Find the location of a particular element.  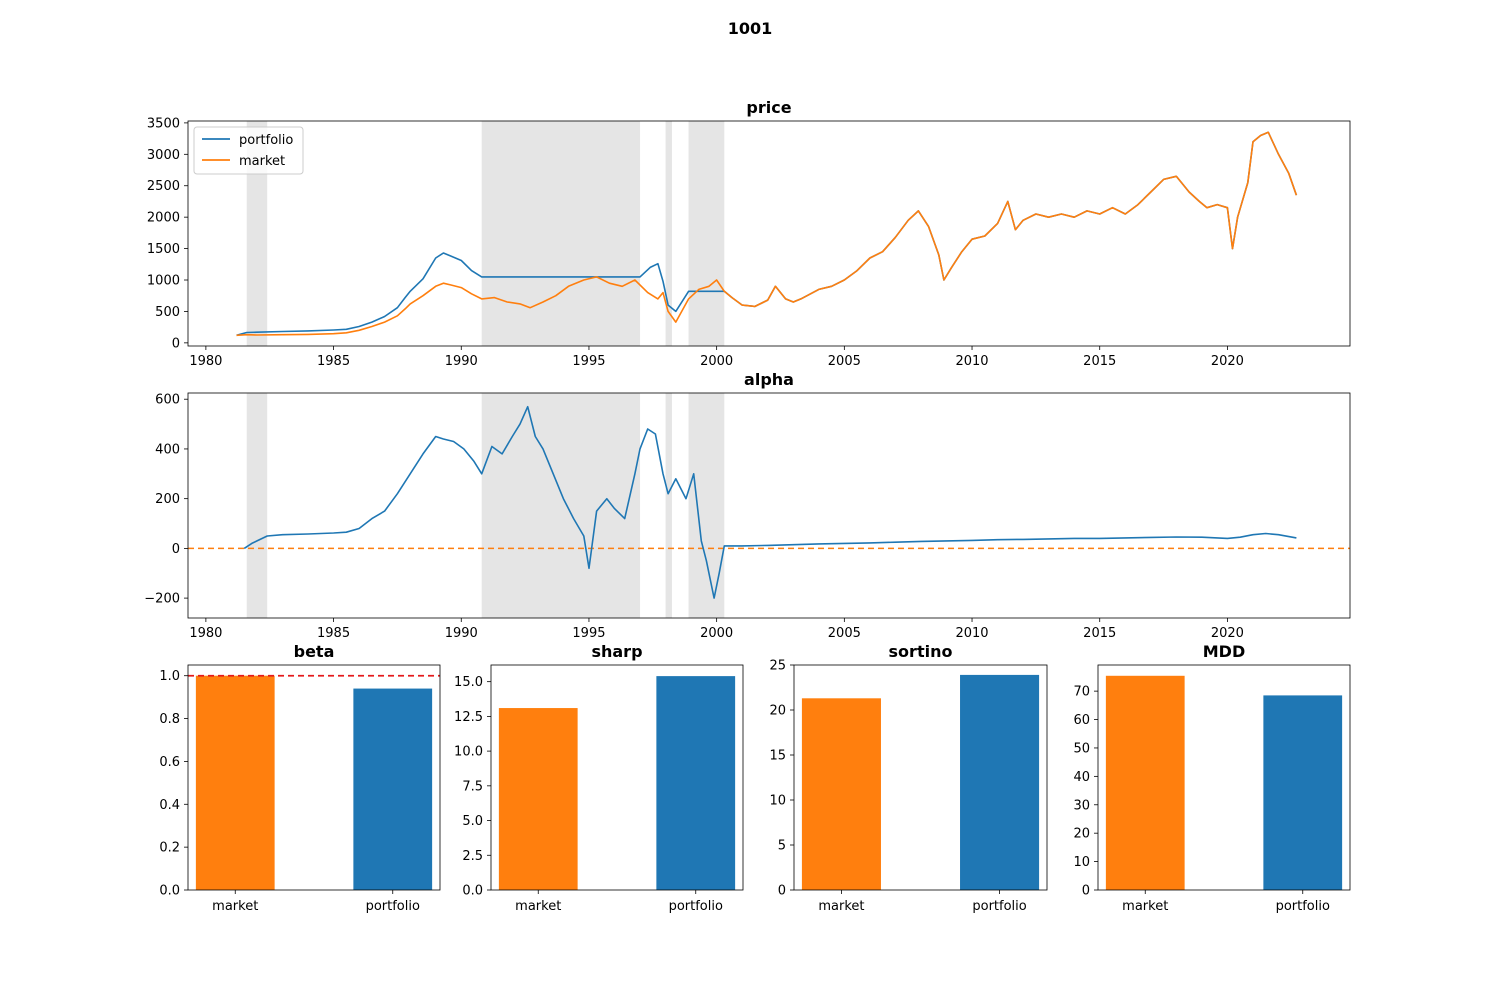

y-tick-label: 30 is located at coordinates (1081, 805).